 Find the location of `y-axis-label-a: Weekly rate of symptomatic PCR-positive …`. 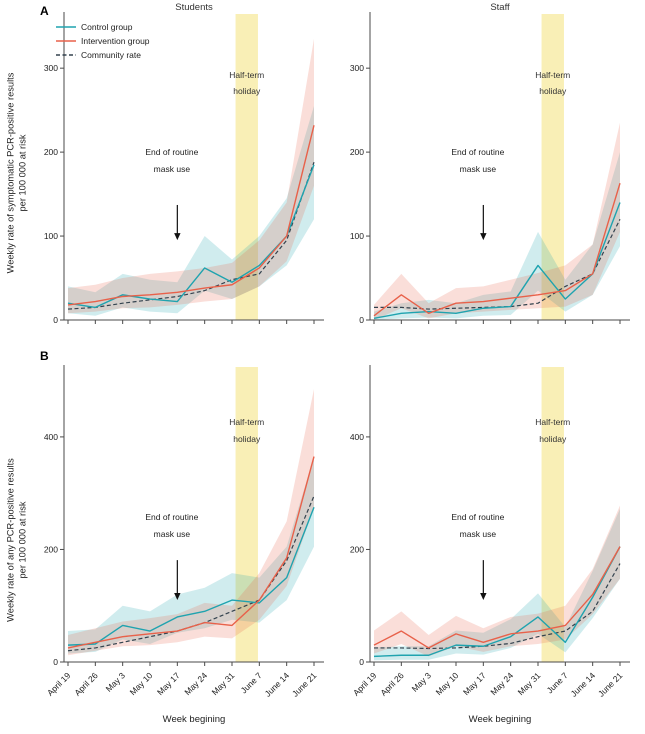

y-axis-label-a: Weekly rate of symptomatic PCR-positive … is located at coordinates (16, 172).